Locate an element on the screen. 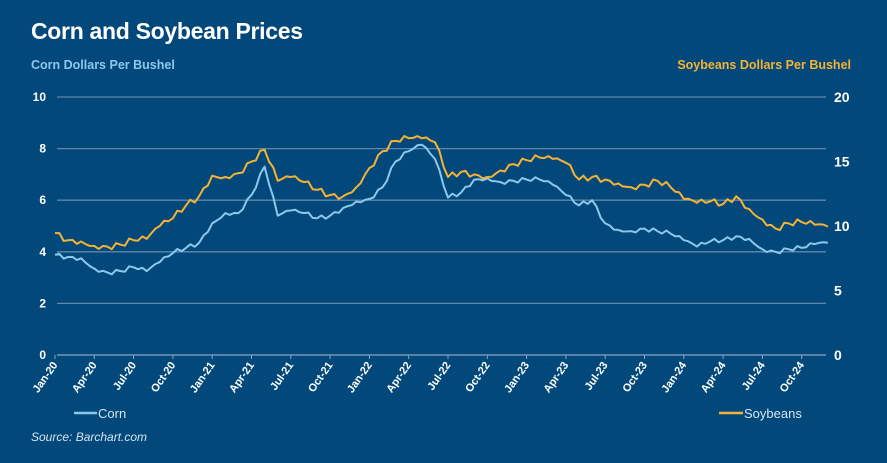 This screenshot has height=463, width=887. right-axis-ticks: 0 5 10 15 20 is located at coordinates (842, 226).